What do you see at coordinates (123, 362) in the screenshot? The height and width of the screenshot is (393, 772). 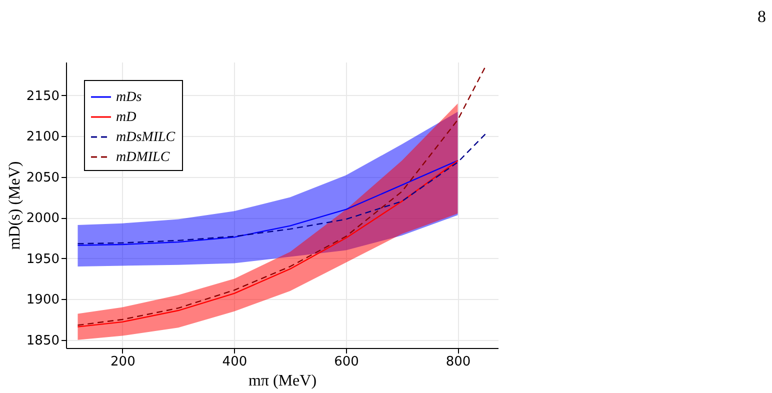 I see `x-tick-label: 200` at bounding box center [123, 362].